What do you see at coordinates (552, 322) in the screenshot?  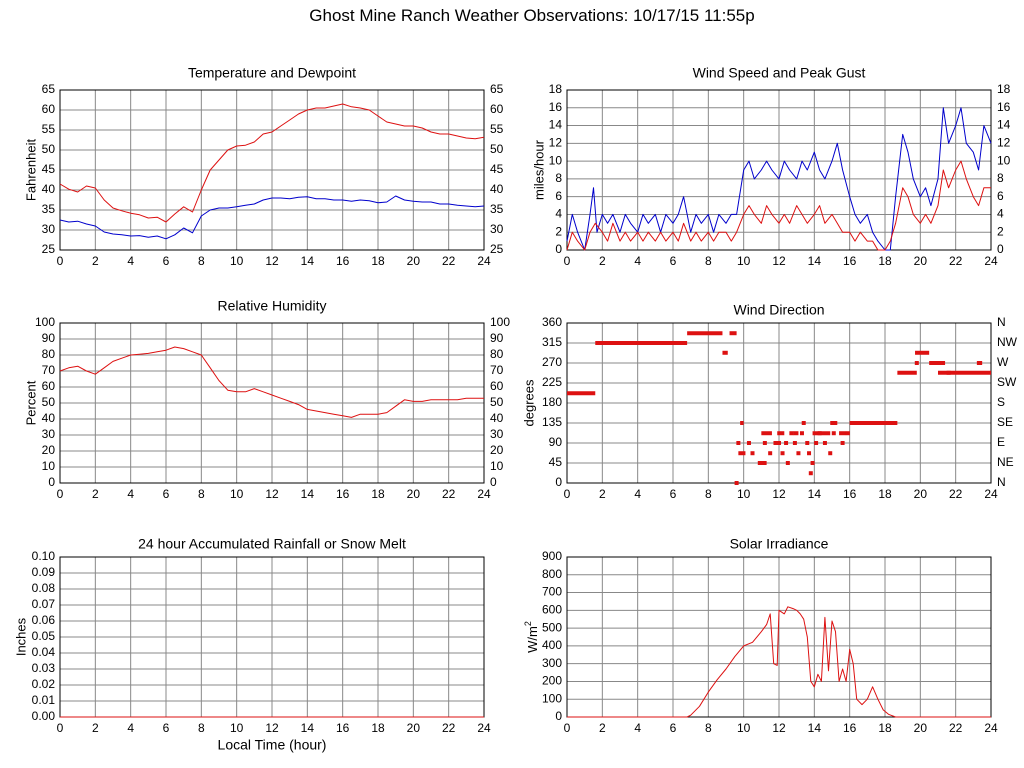 I see `y-tick-label: 360` at bounding box center [552, 322].